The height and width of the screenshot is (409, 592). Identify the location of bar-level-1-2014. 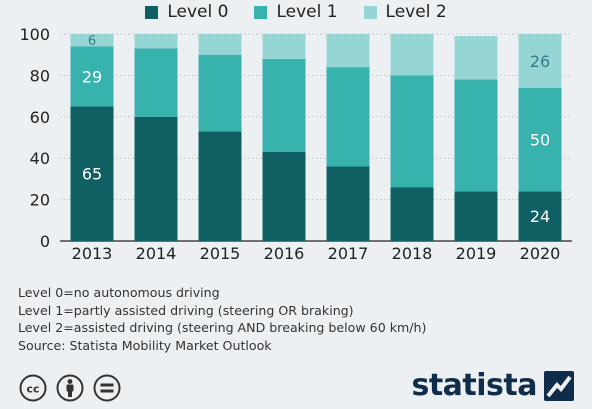
(156, 82).